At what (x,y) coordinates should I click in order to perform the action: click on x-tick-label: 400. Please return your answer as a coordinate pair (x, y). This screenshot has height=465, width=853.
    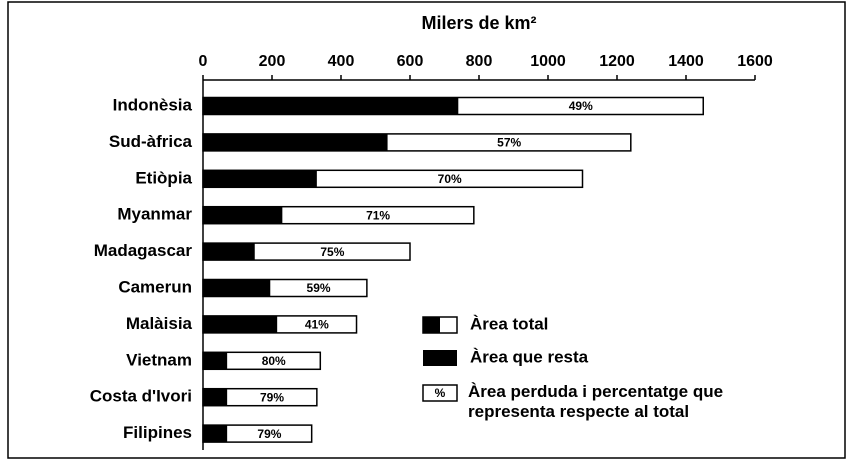
    Looking at the image, I should click on (341, 61).